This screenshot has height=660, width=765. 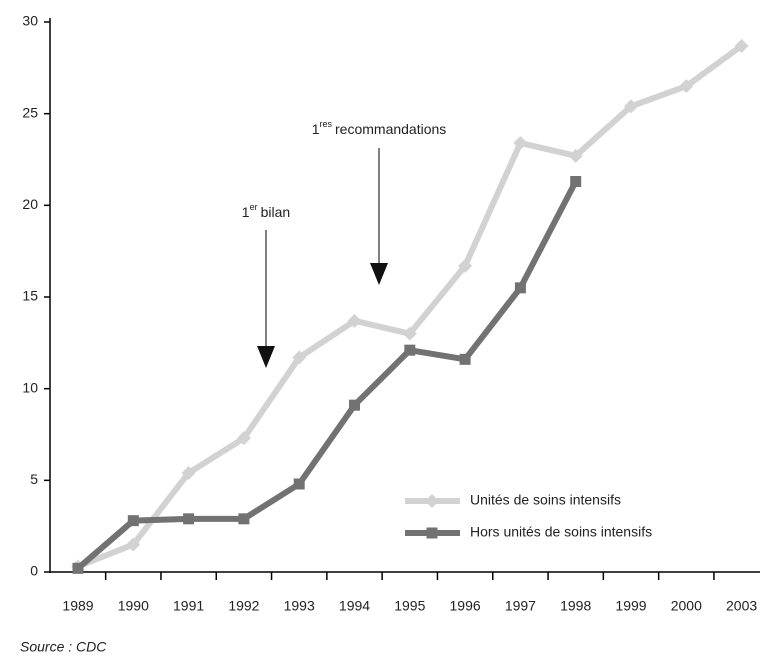 I want to click on source: Source : CDC, so click(x=63, y=647).